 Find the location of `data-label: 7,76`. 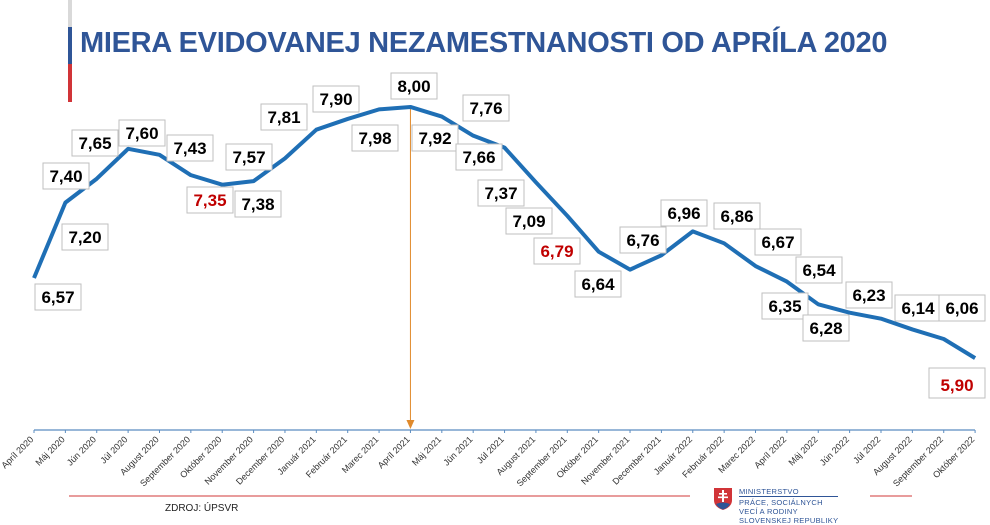

data-label: 7,76 is located at coordinates (485, 108).